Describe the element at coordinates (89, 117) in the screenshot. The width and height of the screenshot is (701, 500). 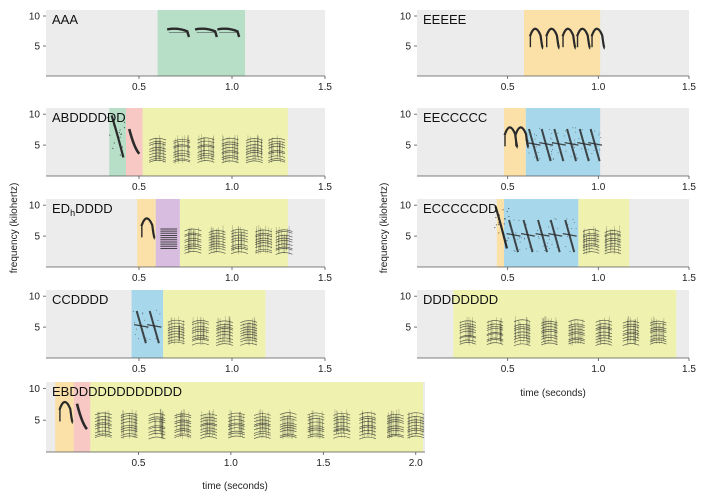
I see `panel-title: ABDDDDDD` at that location.